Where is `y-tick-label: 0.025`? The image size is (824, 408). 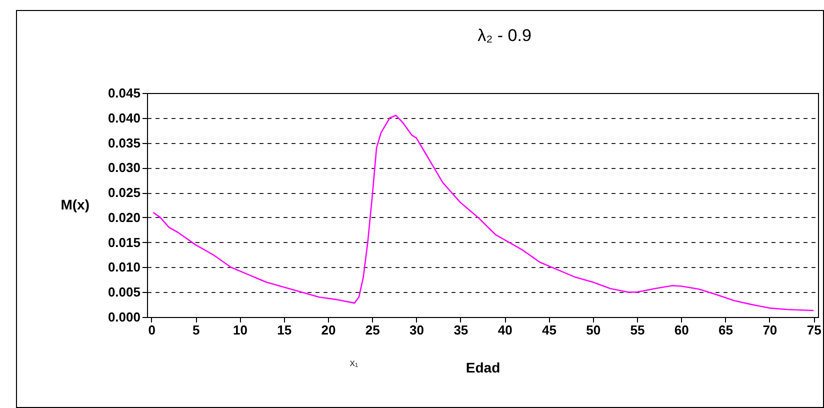
y-tick-label: 0.025 is located at coordinates (124, 192).